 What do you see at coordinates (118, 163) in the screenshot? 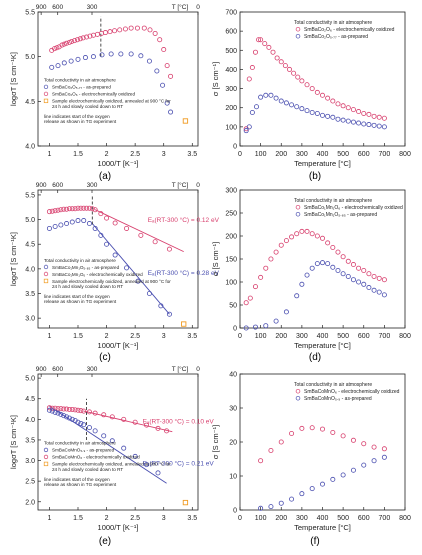
I see `x-axis-label: 1000/T [K⁻¹]` at bounding box center [118, 163].